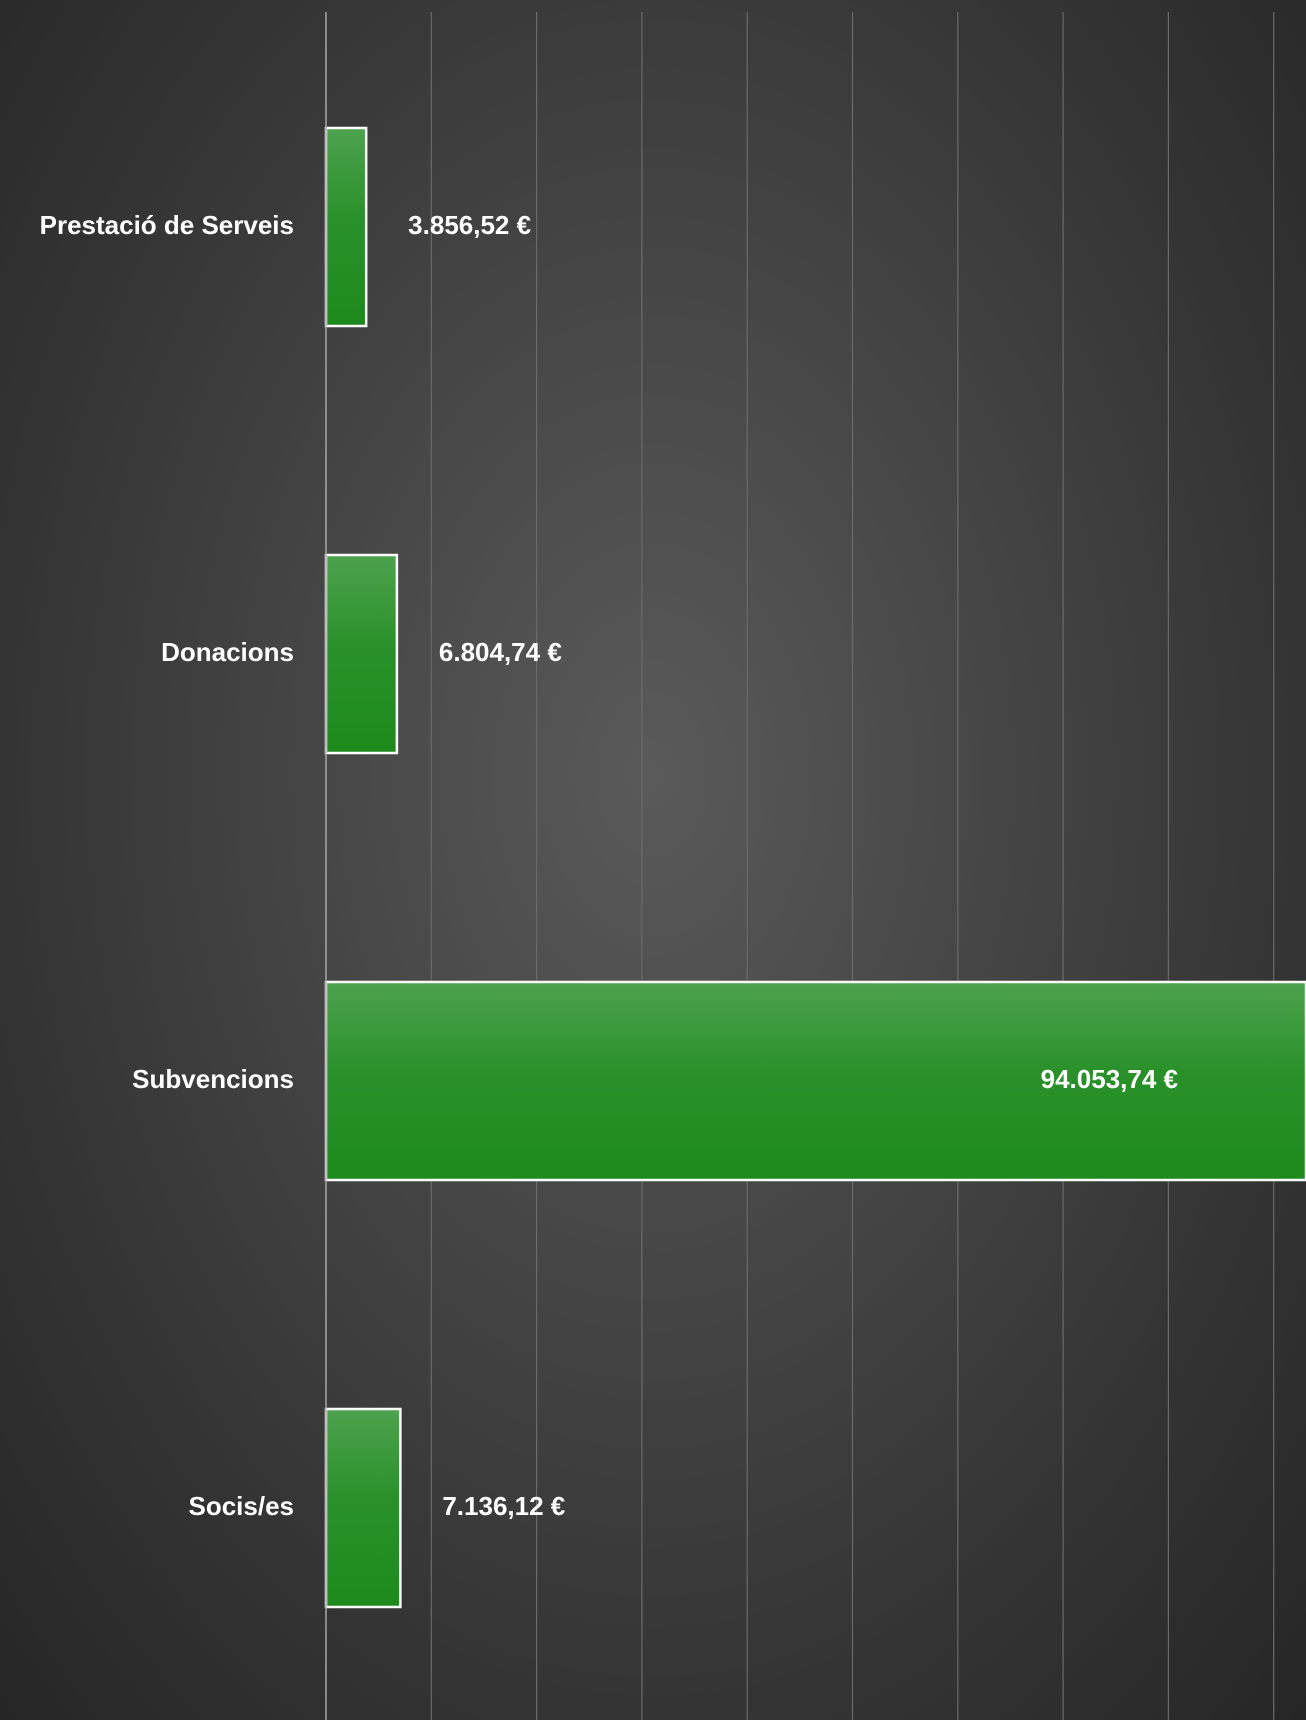 This screenshot has width=1306, height=1720. Describe the element at coordinates (241, 1506) in the screenshot. I see `category-label: Socis/es` at that location.